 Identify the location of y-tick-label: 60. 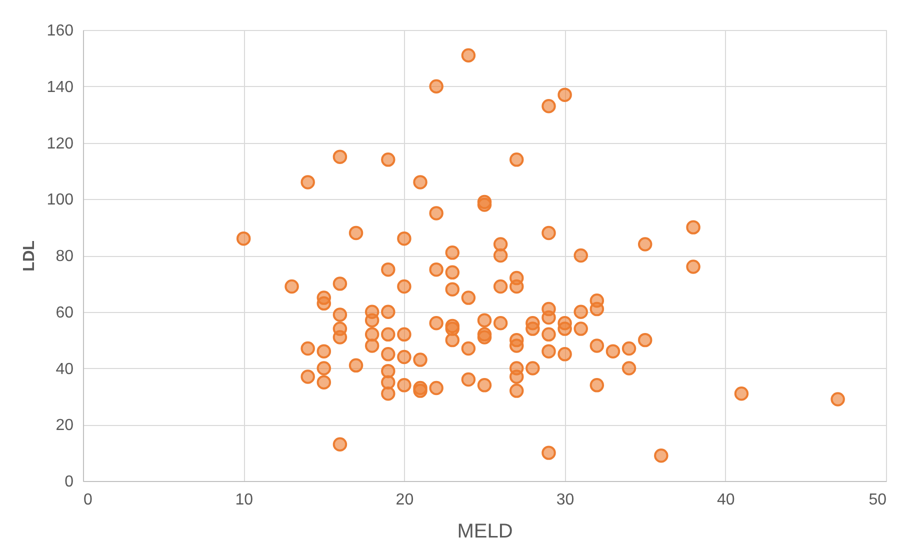
(65, 313).